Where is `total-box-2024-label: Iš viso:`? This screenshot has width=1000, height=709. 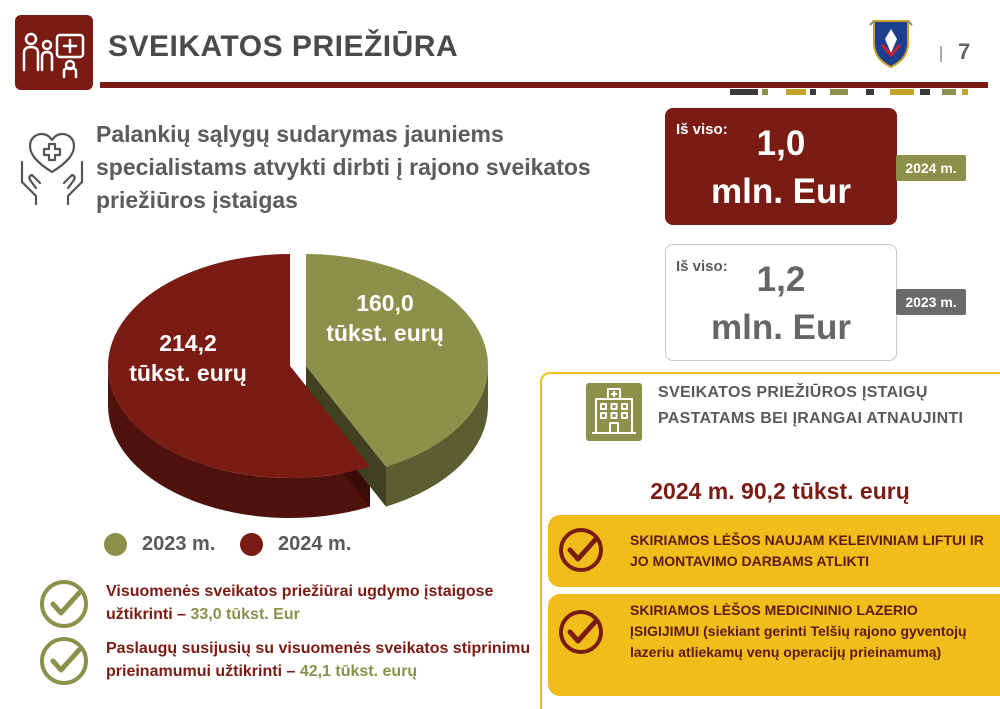 total-box-2024-label: Iš viso: is located at coordinates (702, 129).